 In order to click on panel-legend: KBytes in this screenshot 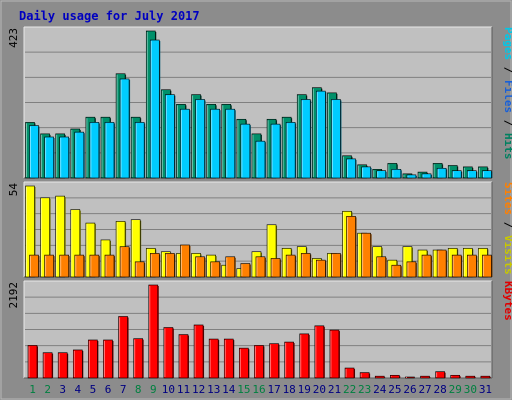, I will do `click(507, 301)`.